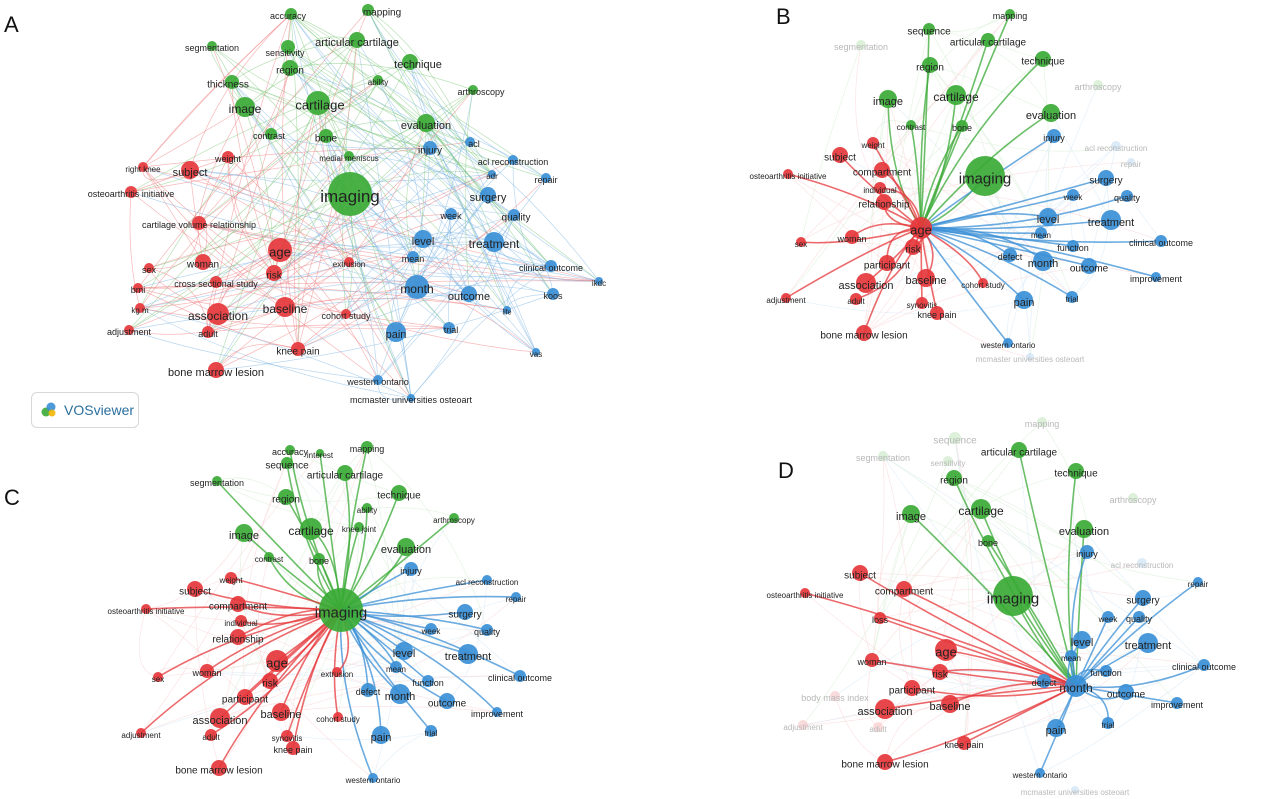 The height and width of the screenshot is (799, 1280). What do you see at coordinates (287, 466) in the screenshot?
I see `keyword-label: sequence` at bounding box center [287, 466].